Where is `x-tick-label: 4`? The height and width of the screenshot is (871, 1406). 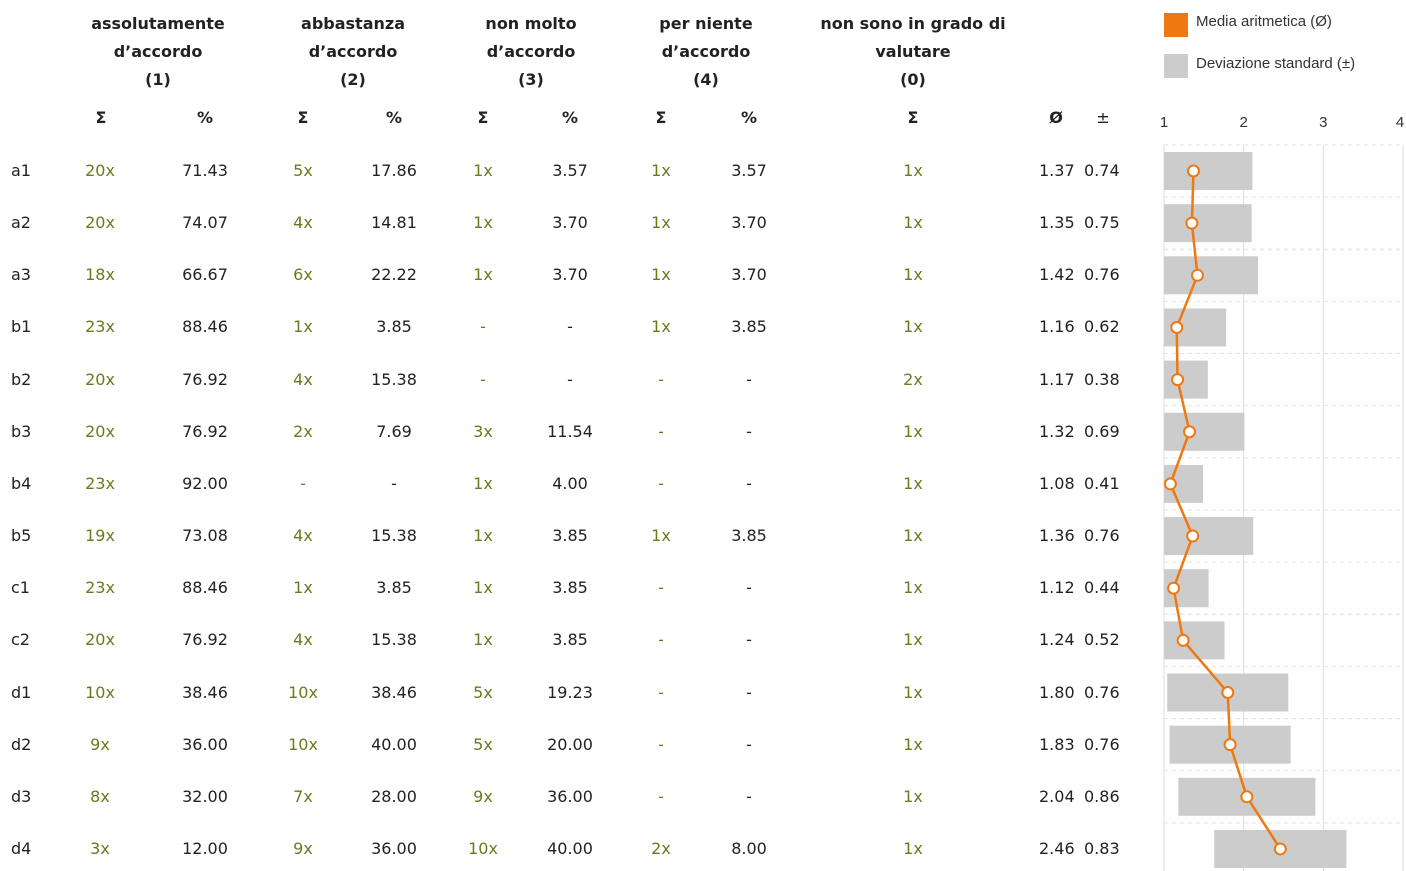 x-tick-label: 4 is located at coordinates (1400, 122).